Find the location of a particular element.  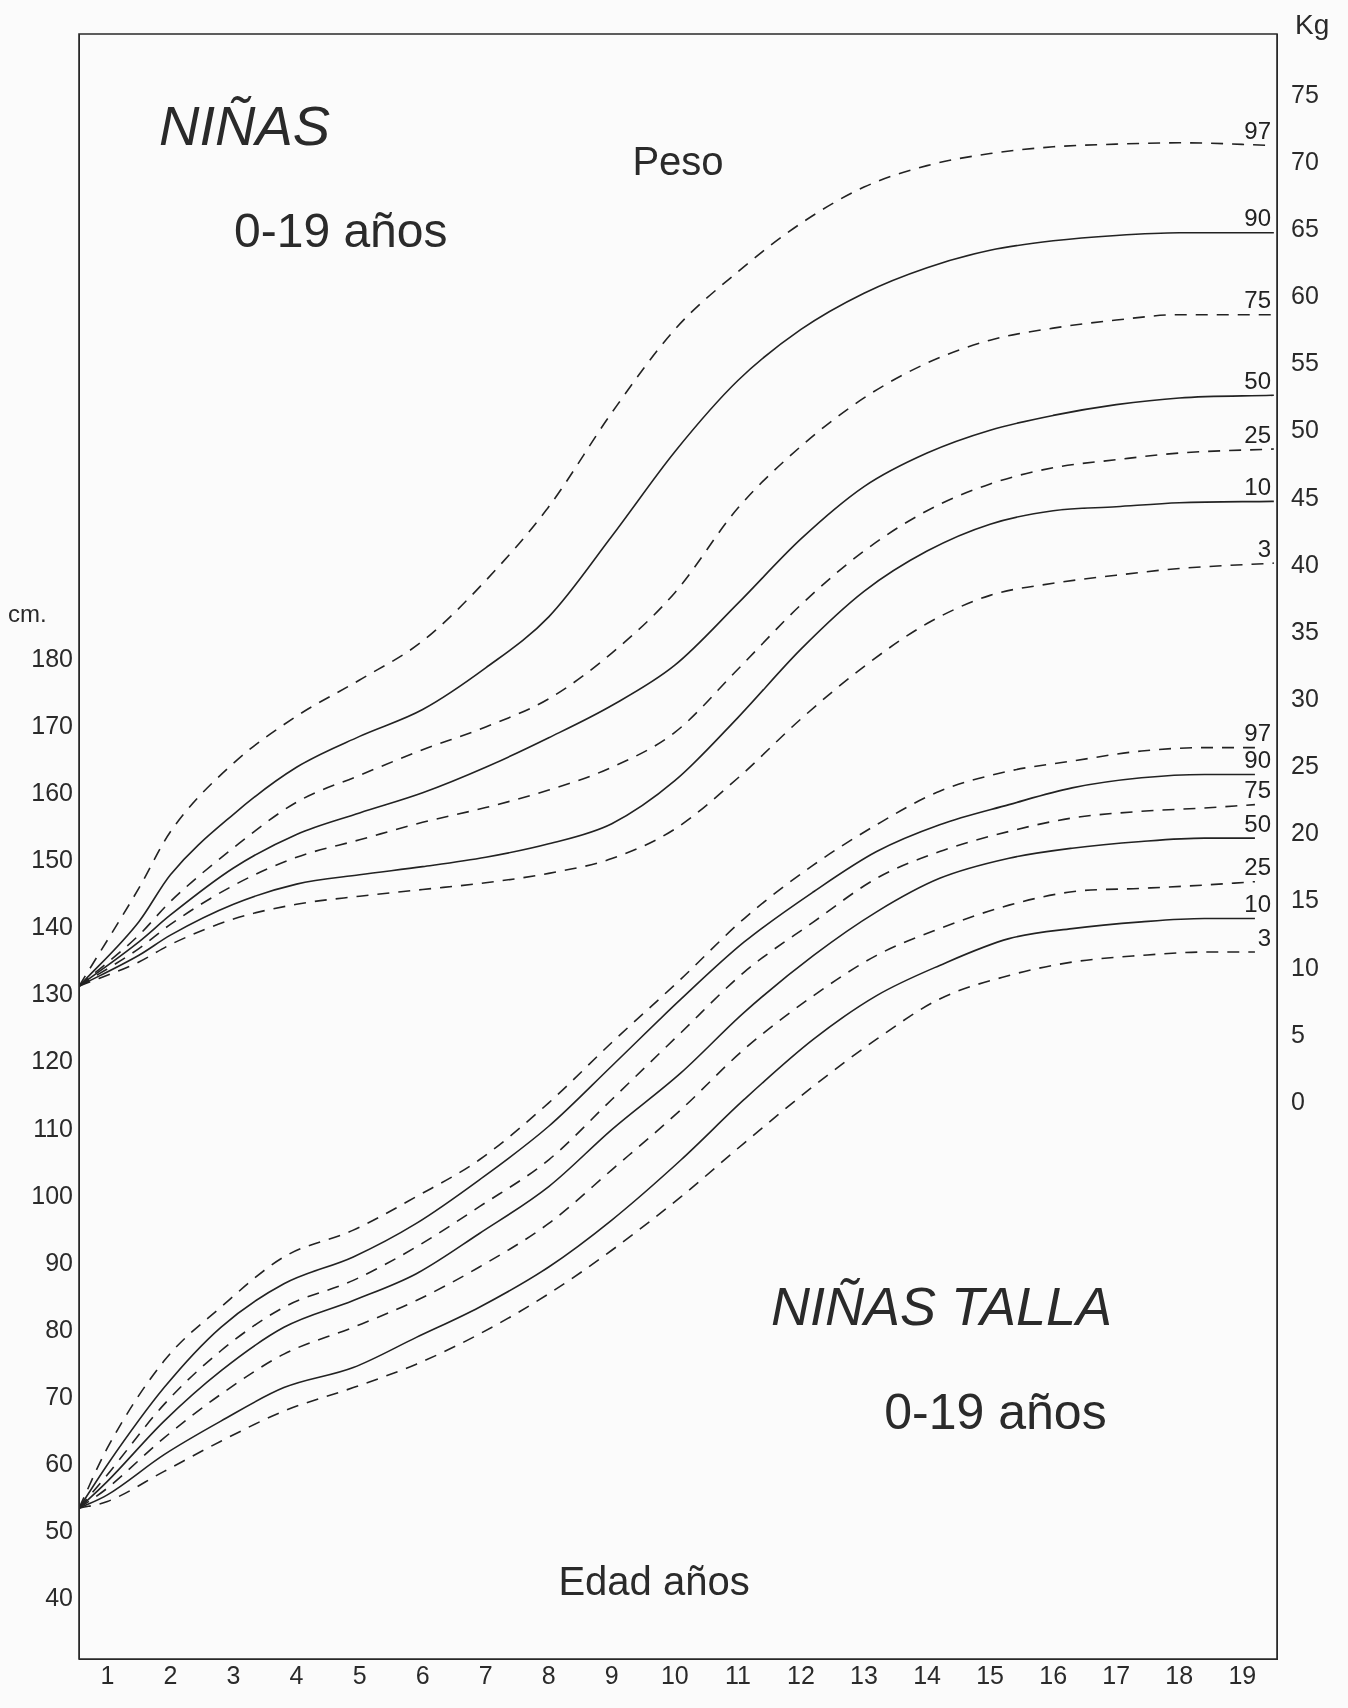

annotation: Peso is located at coordinates (678, 161).